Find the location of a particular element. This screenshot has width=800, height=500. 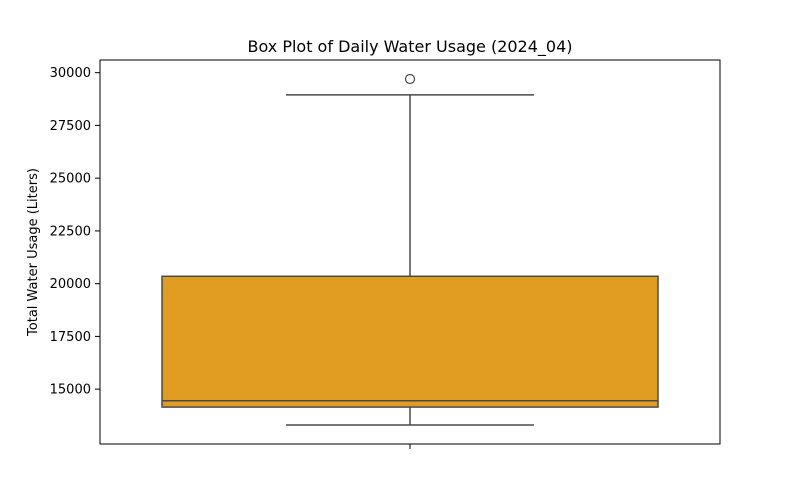

chart-title: Box Plot of Daily Water Usage (2024_04) is located at coordinates (409, 47).